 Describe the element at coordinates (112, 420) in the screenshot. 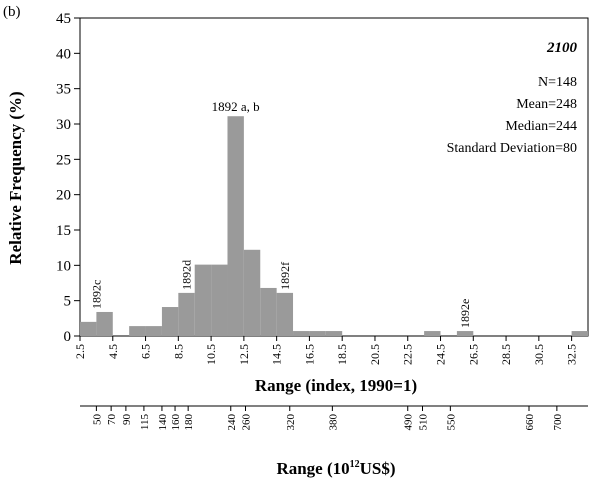

I see `secondary-tick-label: 70` at that location.